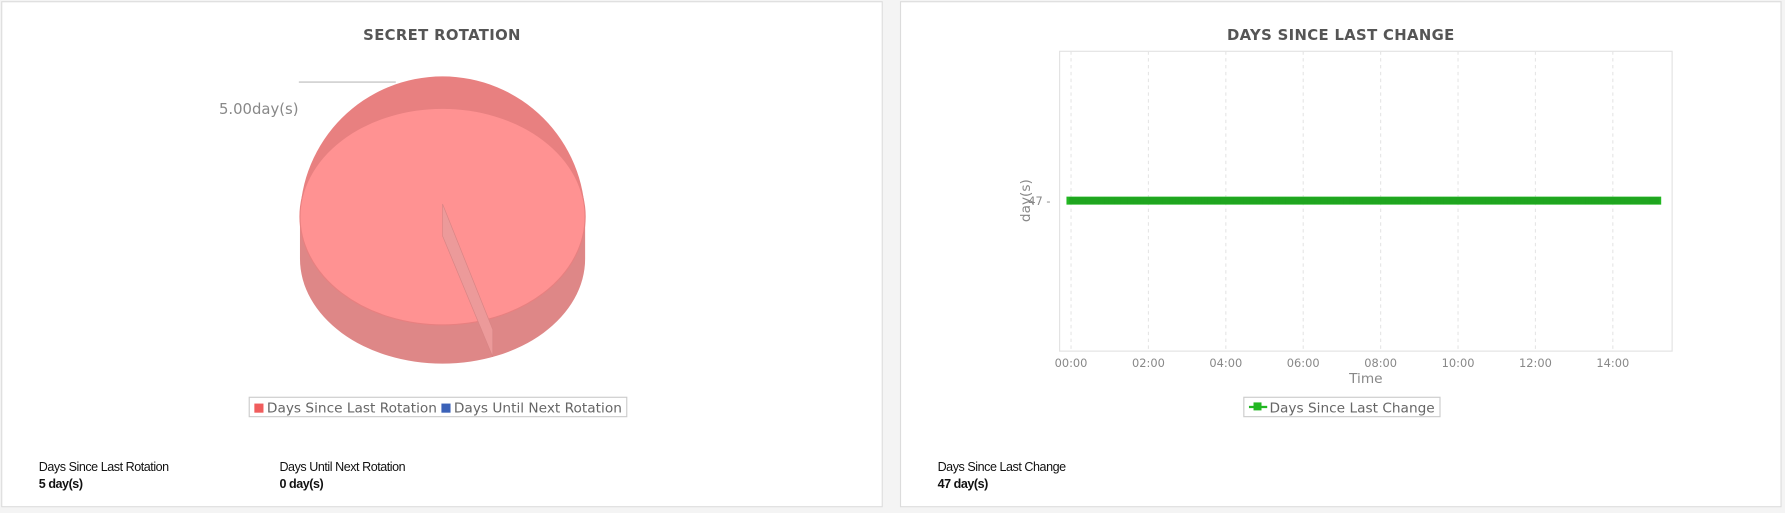 The height and width of the screenshot is (513, 1785). Describe the element at coordinates (1365, 379) in the screenshot. I see `x-axis-title: Time` at that location.